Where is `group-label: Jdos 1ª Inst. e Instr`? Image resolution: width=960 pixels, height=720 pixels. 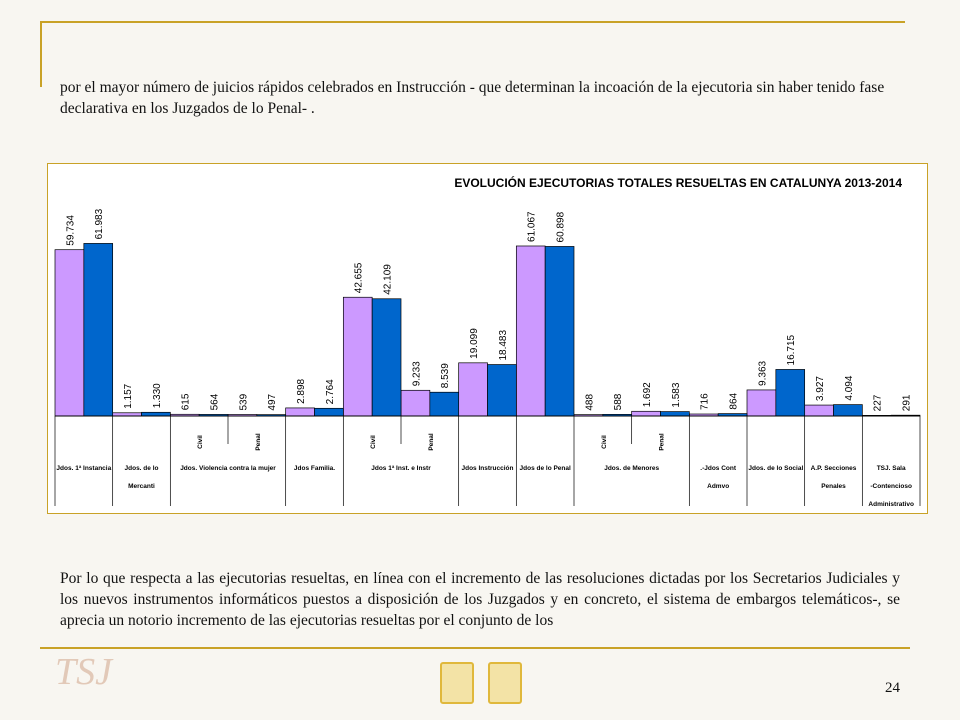 group-label: Jdos 1ª Inst. e Instr is located at coordinates (401, 468).